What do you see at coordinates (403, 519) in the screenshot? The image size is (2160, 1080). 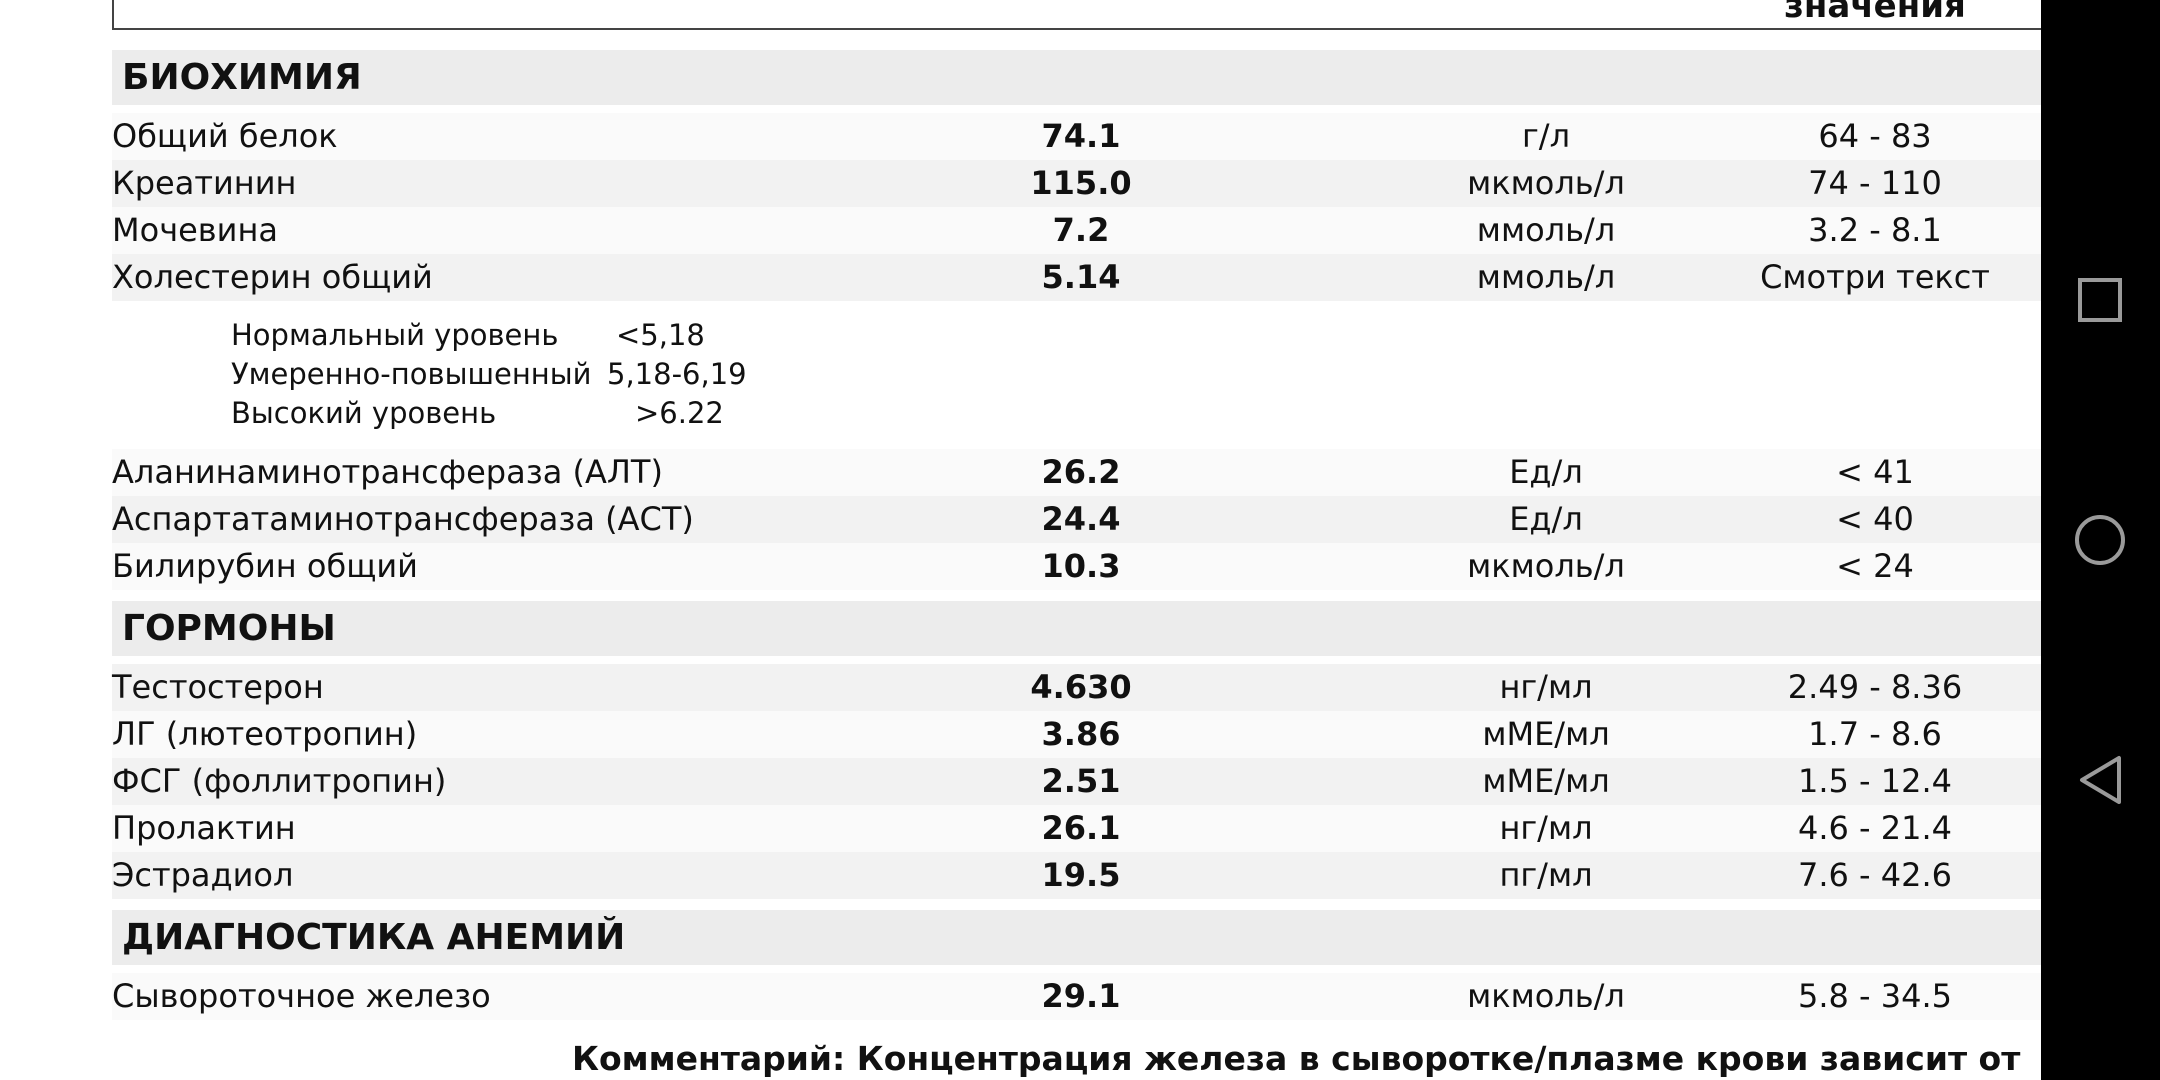 I see `test-name: Аспартатаминотрансфераза (АСТ)` at bounding box center [403, 519].